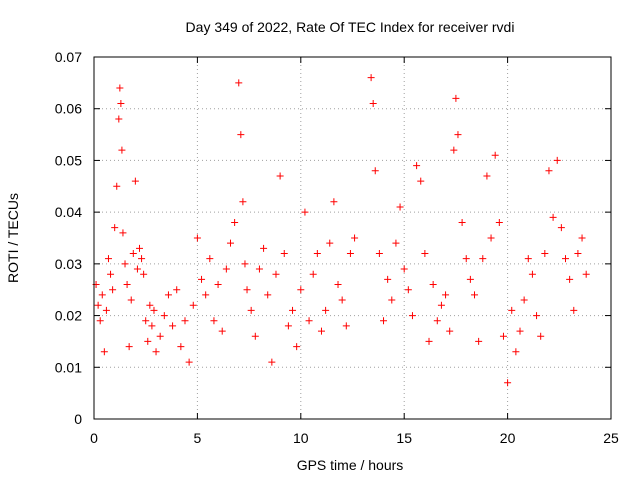  I want to click on y-tick-label: 0.02, so click(68, 316).